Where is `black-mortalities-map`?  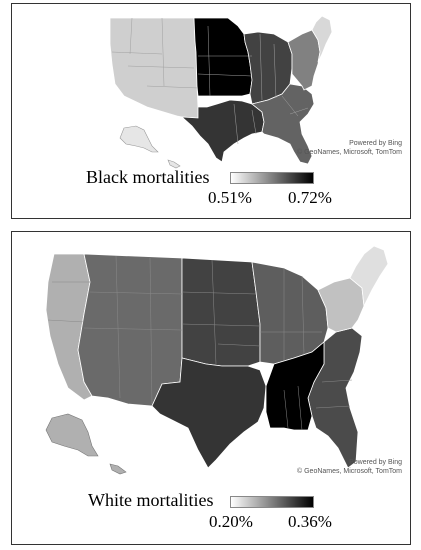 black-mortalities-map is located at coordinates (221, 92).